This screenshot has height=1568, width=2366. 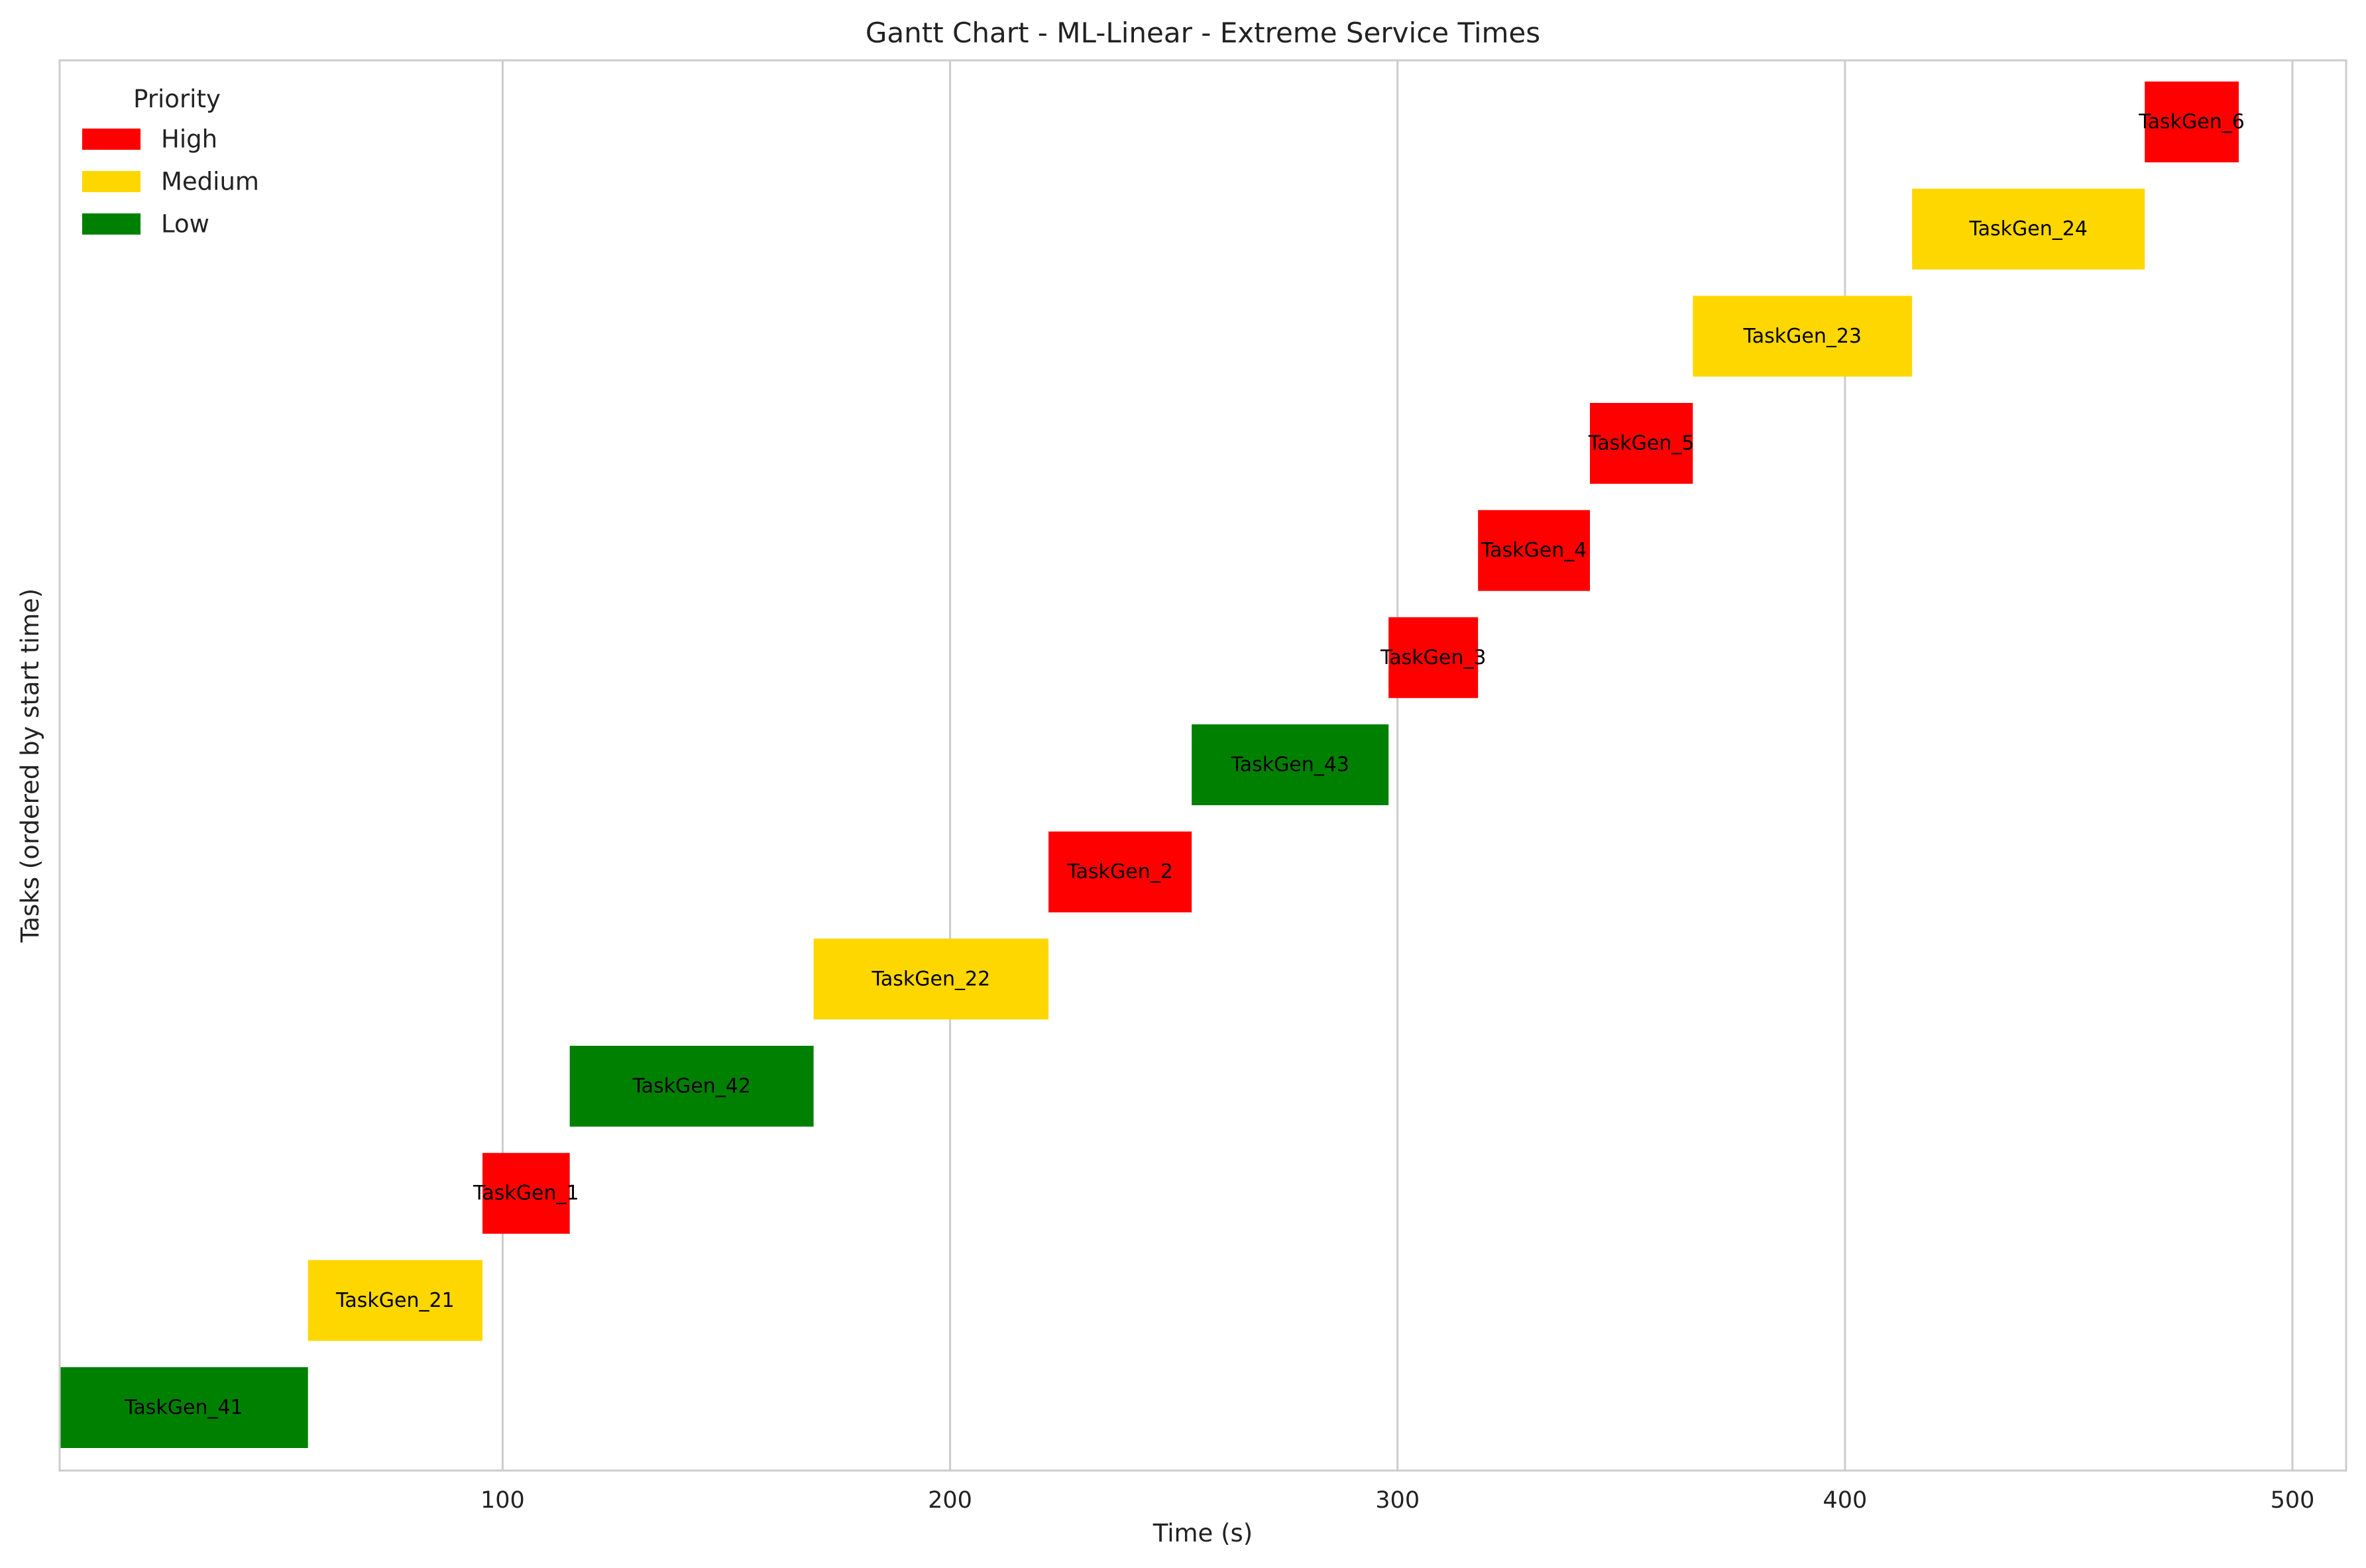 I want to click on task-label: TaskGen_42, so click(x=691, y=1086).